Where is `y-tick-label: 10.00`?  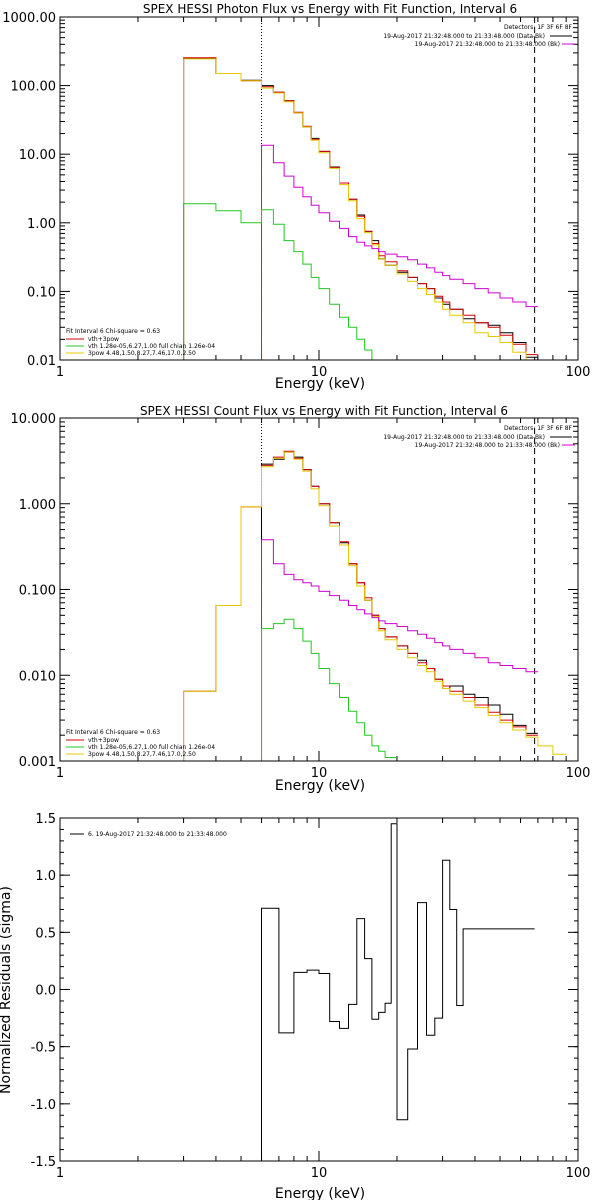 y-tick-label: 10.00 is located at coordinates (37, 155).